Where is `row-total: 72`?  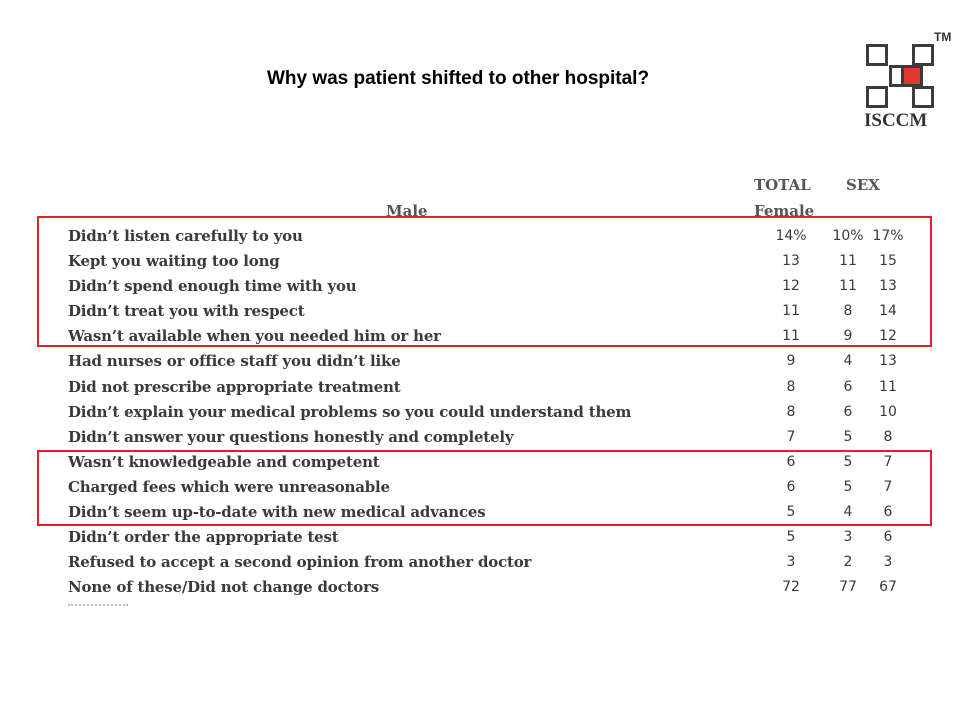 row-total: 72 is located at coordinates (791, 587).